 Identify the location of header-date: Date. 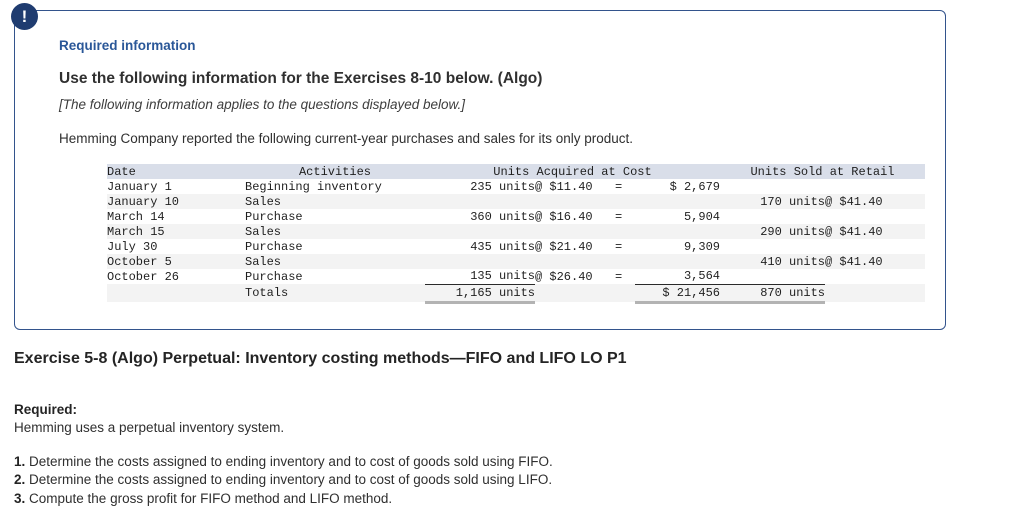
(121, 171).